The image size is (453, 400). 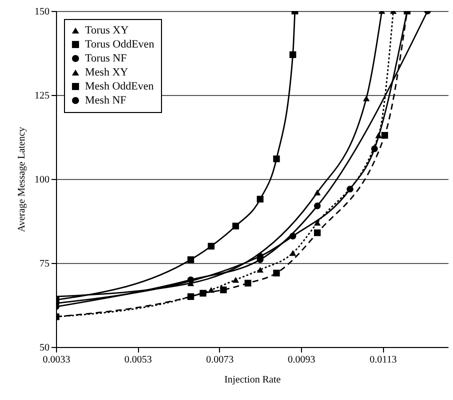 What do you see at coordinates (106, 58) in the screenshot?
I see `legend-label: Torus NF` at bounding box center [106, 58].